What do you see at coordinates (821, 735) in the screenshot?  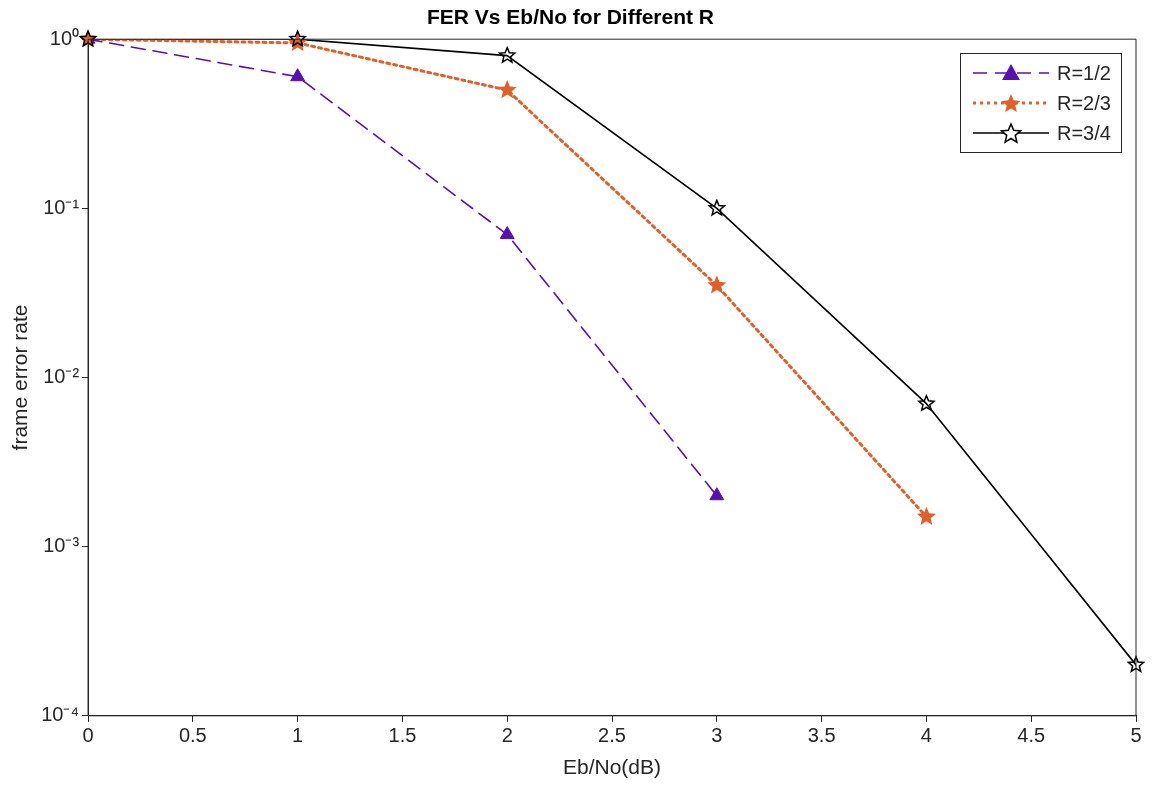 I see `x-tick-label: 3.5` at bounding box center [821, 735].